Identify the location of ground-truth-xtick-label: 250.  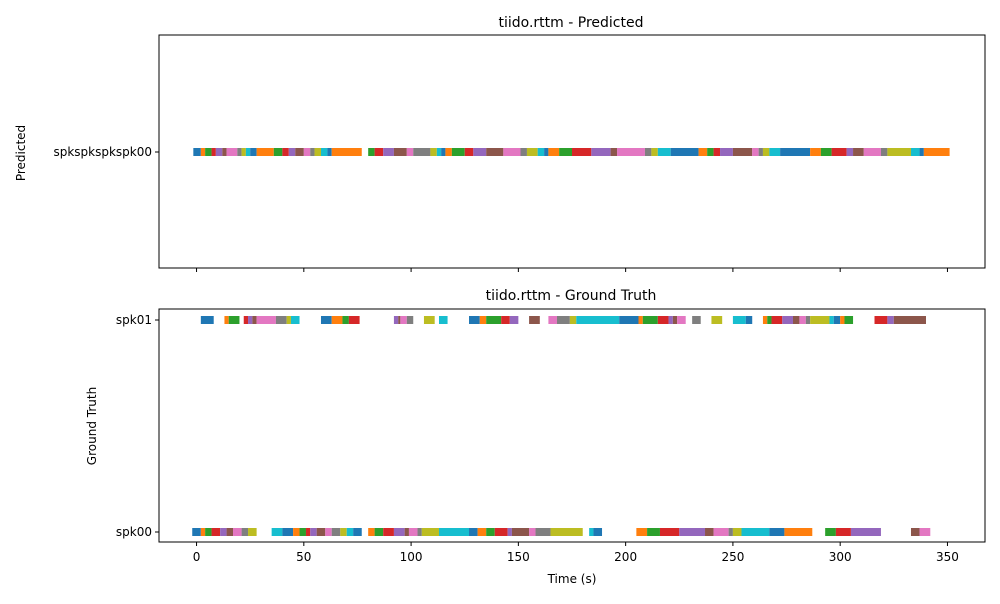
(732, 557).